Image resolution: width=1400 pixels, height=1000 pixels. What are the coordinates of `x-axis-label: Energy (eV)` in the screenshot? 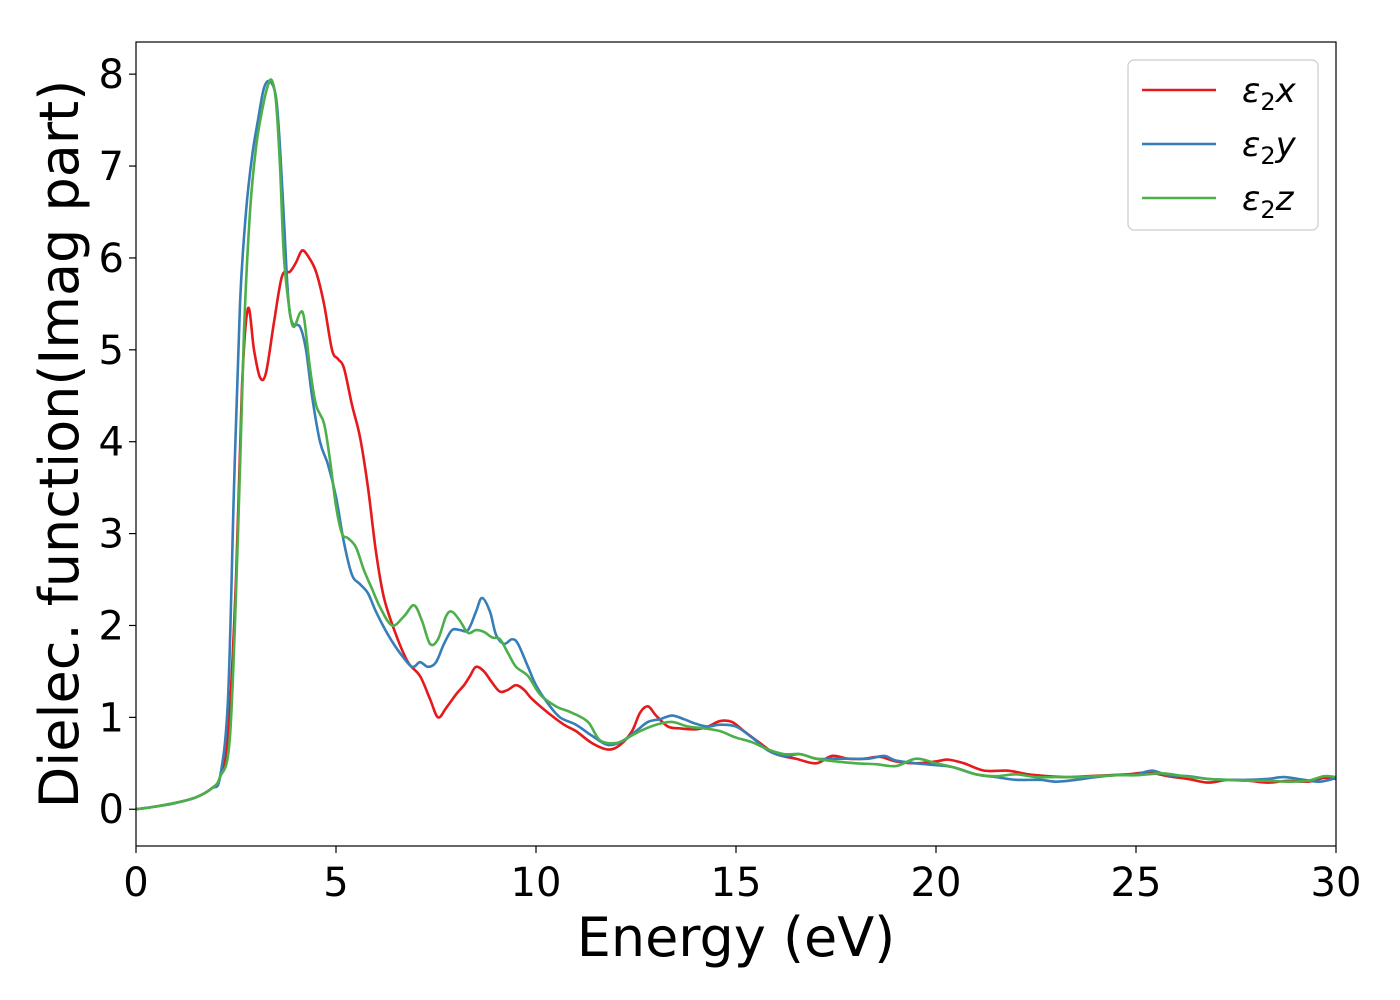 It's located at (736, 937).